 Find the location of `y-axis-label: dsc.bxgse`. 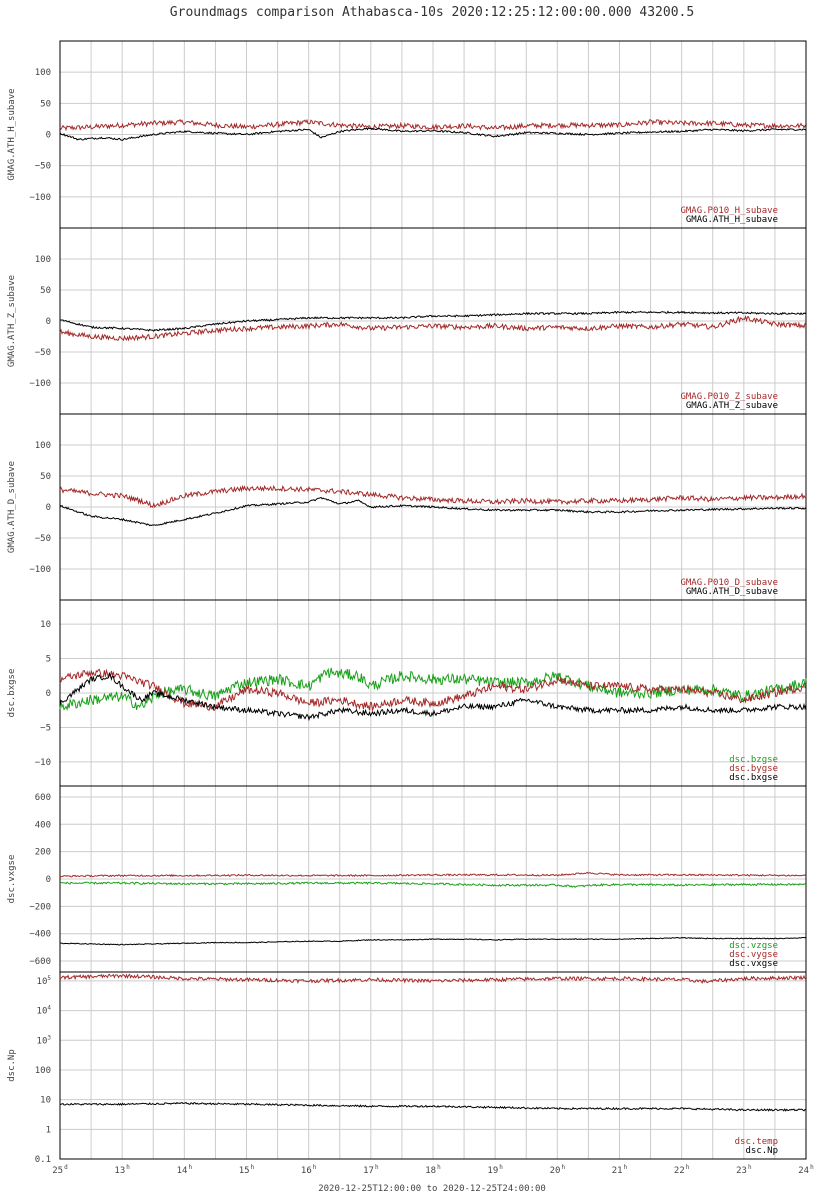

y-axis-label: dsc.bxgse is located at coordinates (12, 693).